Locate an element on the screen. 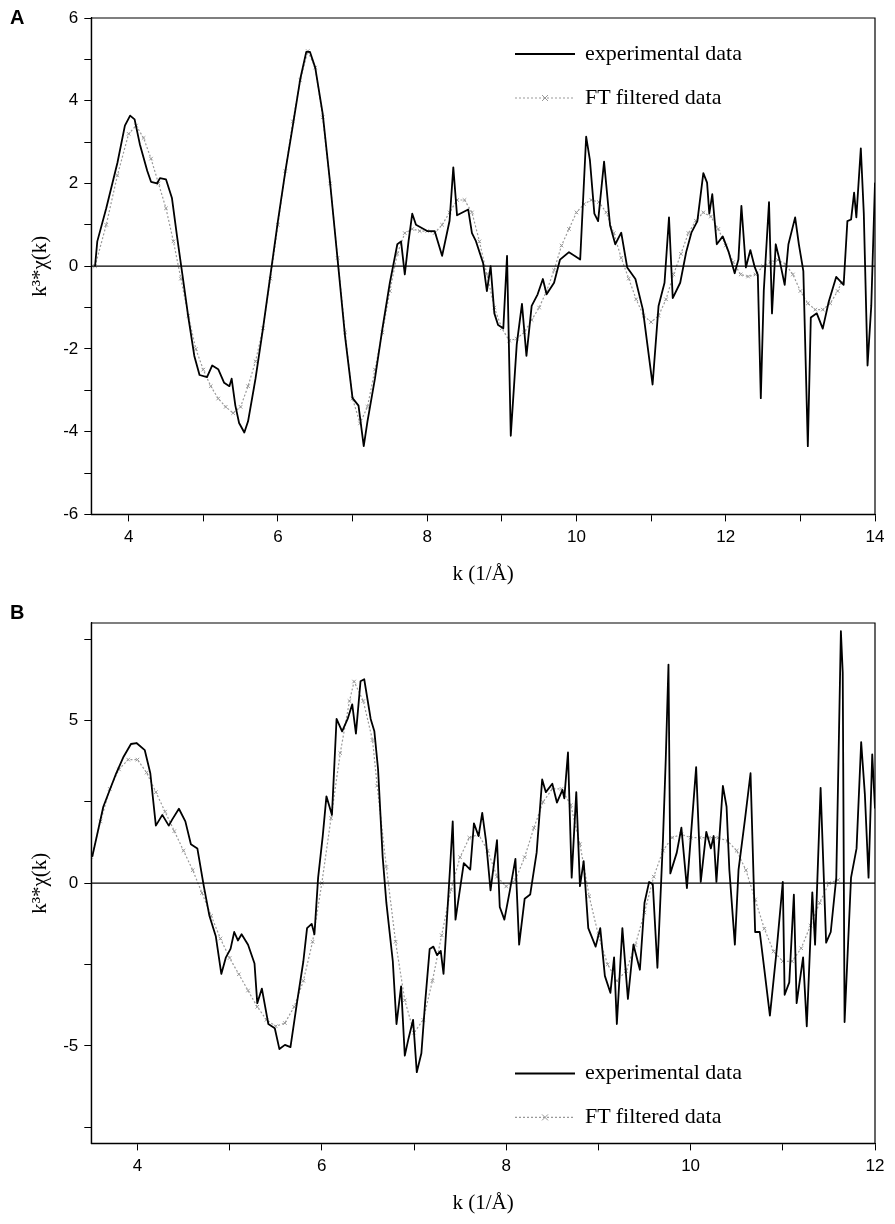  y-tick-label: -2 is located at coordinates (71, 348).